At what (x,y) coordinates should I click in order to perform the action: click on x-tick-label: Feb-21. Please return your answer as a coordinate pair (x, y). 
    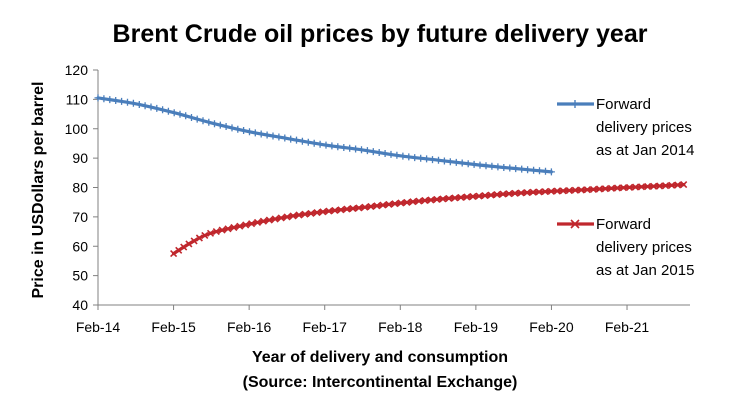
    Looking at the image, I should click on (627, 327).